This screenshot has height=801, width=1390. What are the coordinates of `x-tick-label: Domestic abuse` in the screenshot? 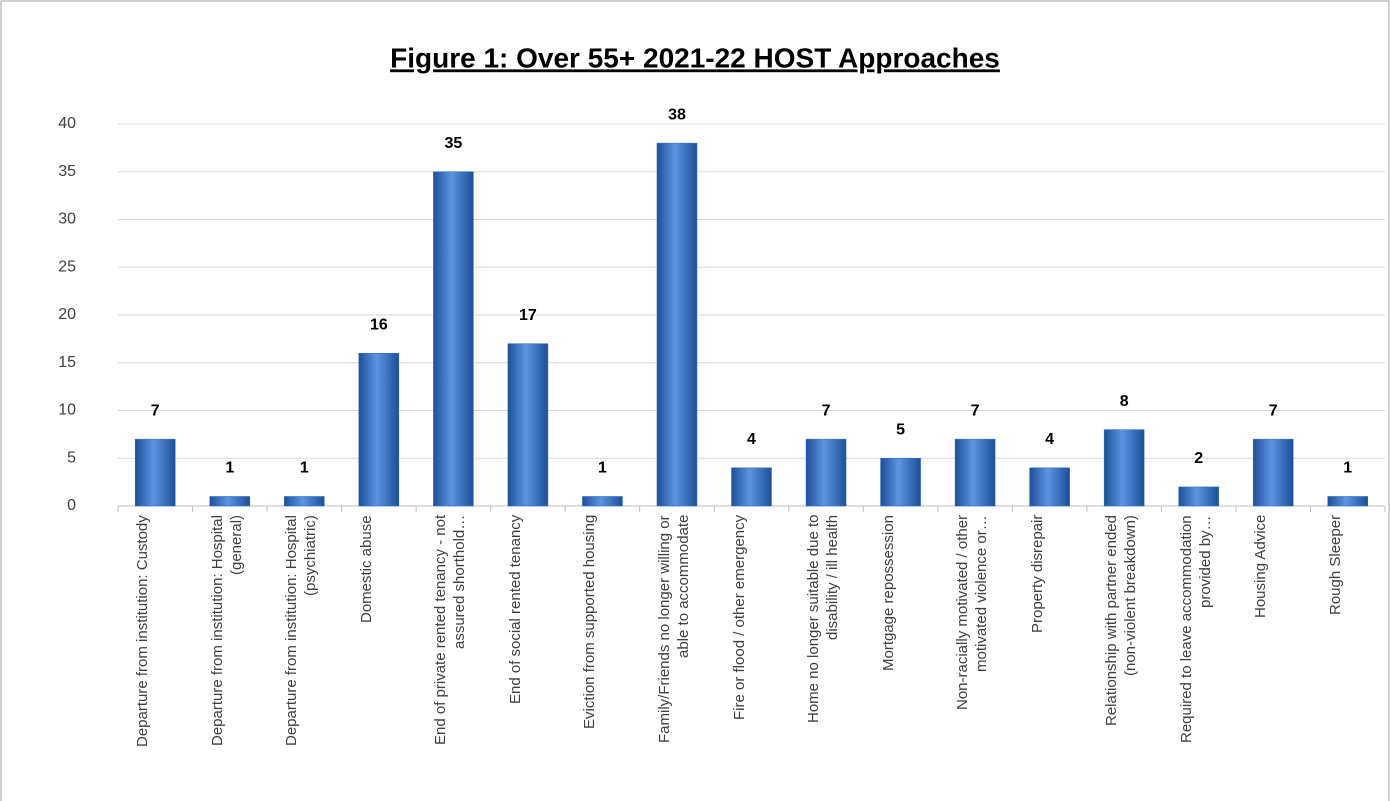 It's located at (366, 569).